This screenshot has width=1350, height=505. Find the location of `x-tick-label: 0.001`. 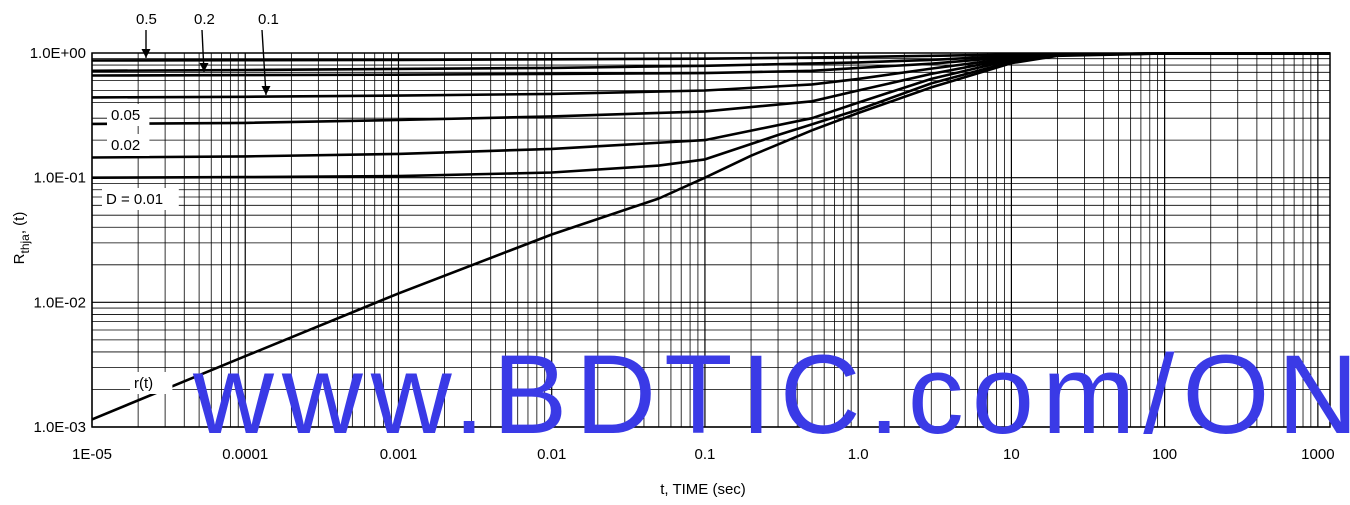

x-tick-label: 0.001 is located at coordinates (399, 454).